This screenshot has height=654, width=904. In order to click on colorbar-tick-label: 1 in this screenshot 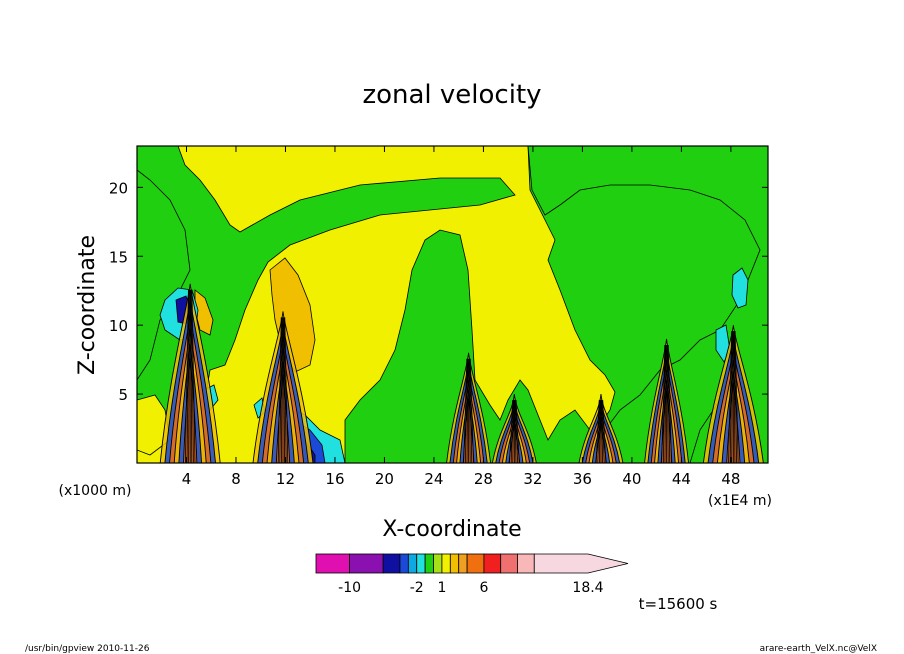, I will do `click(441, 588)`.